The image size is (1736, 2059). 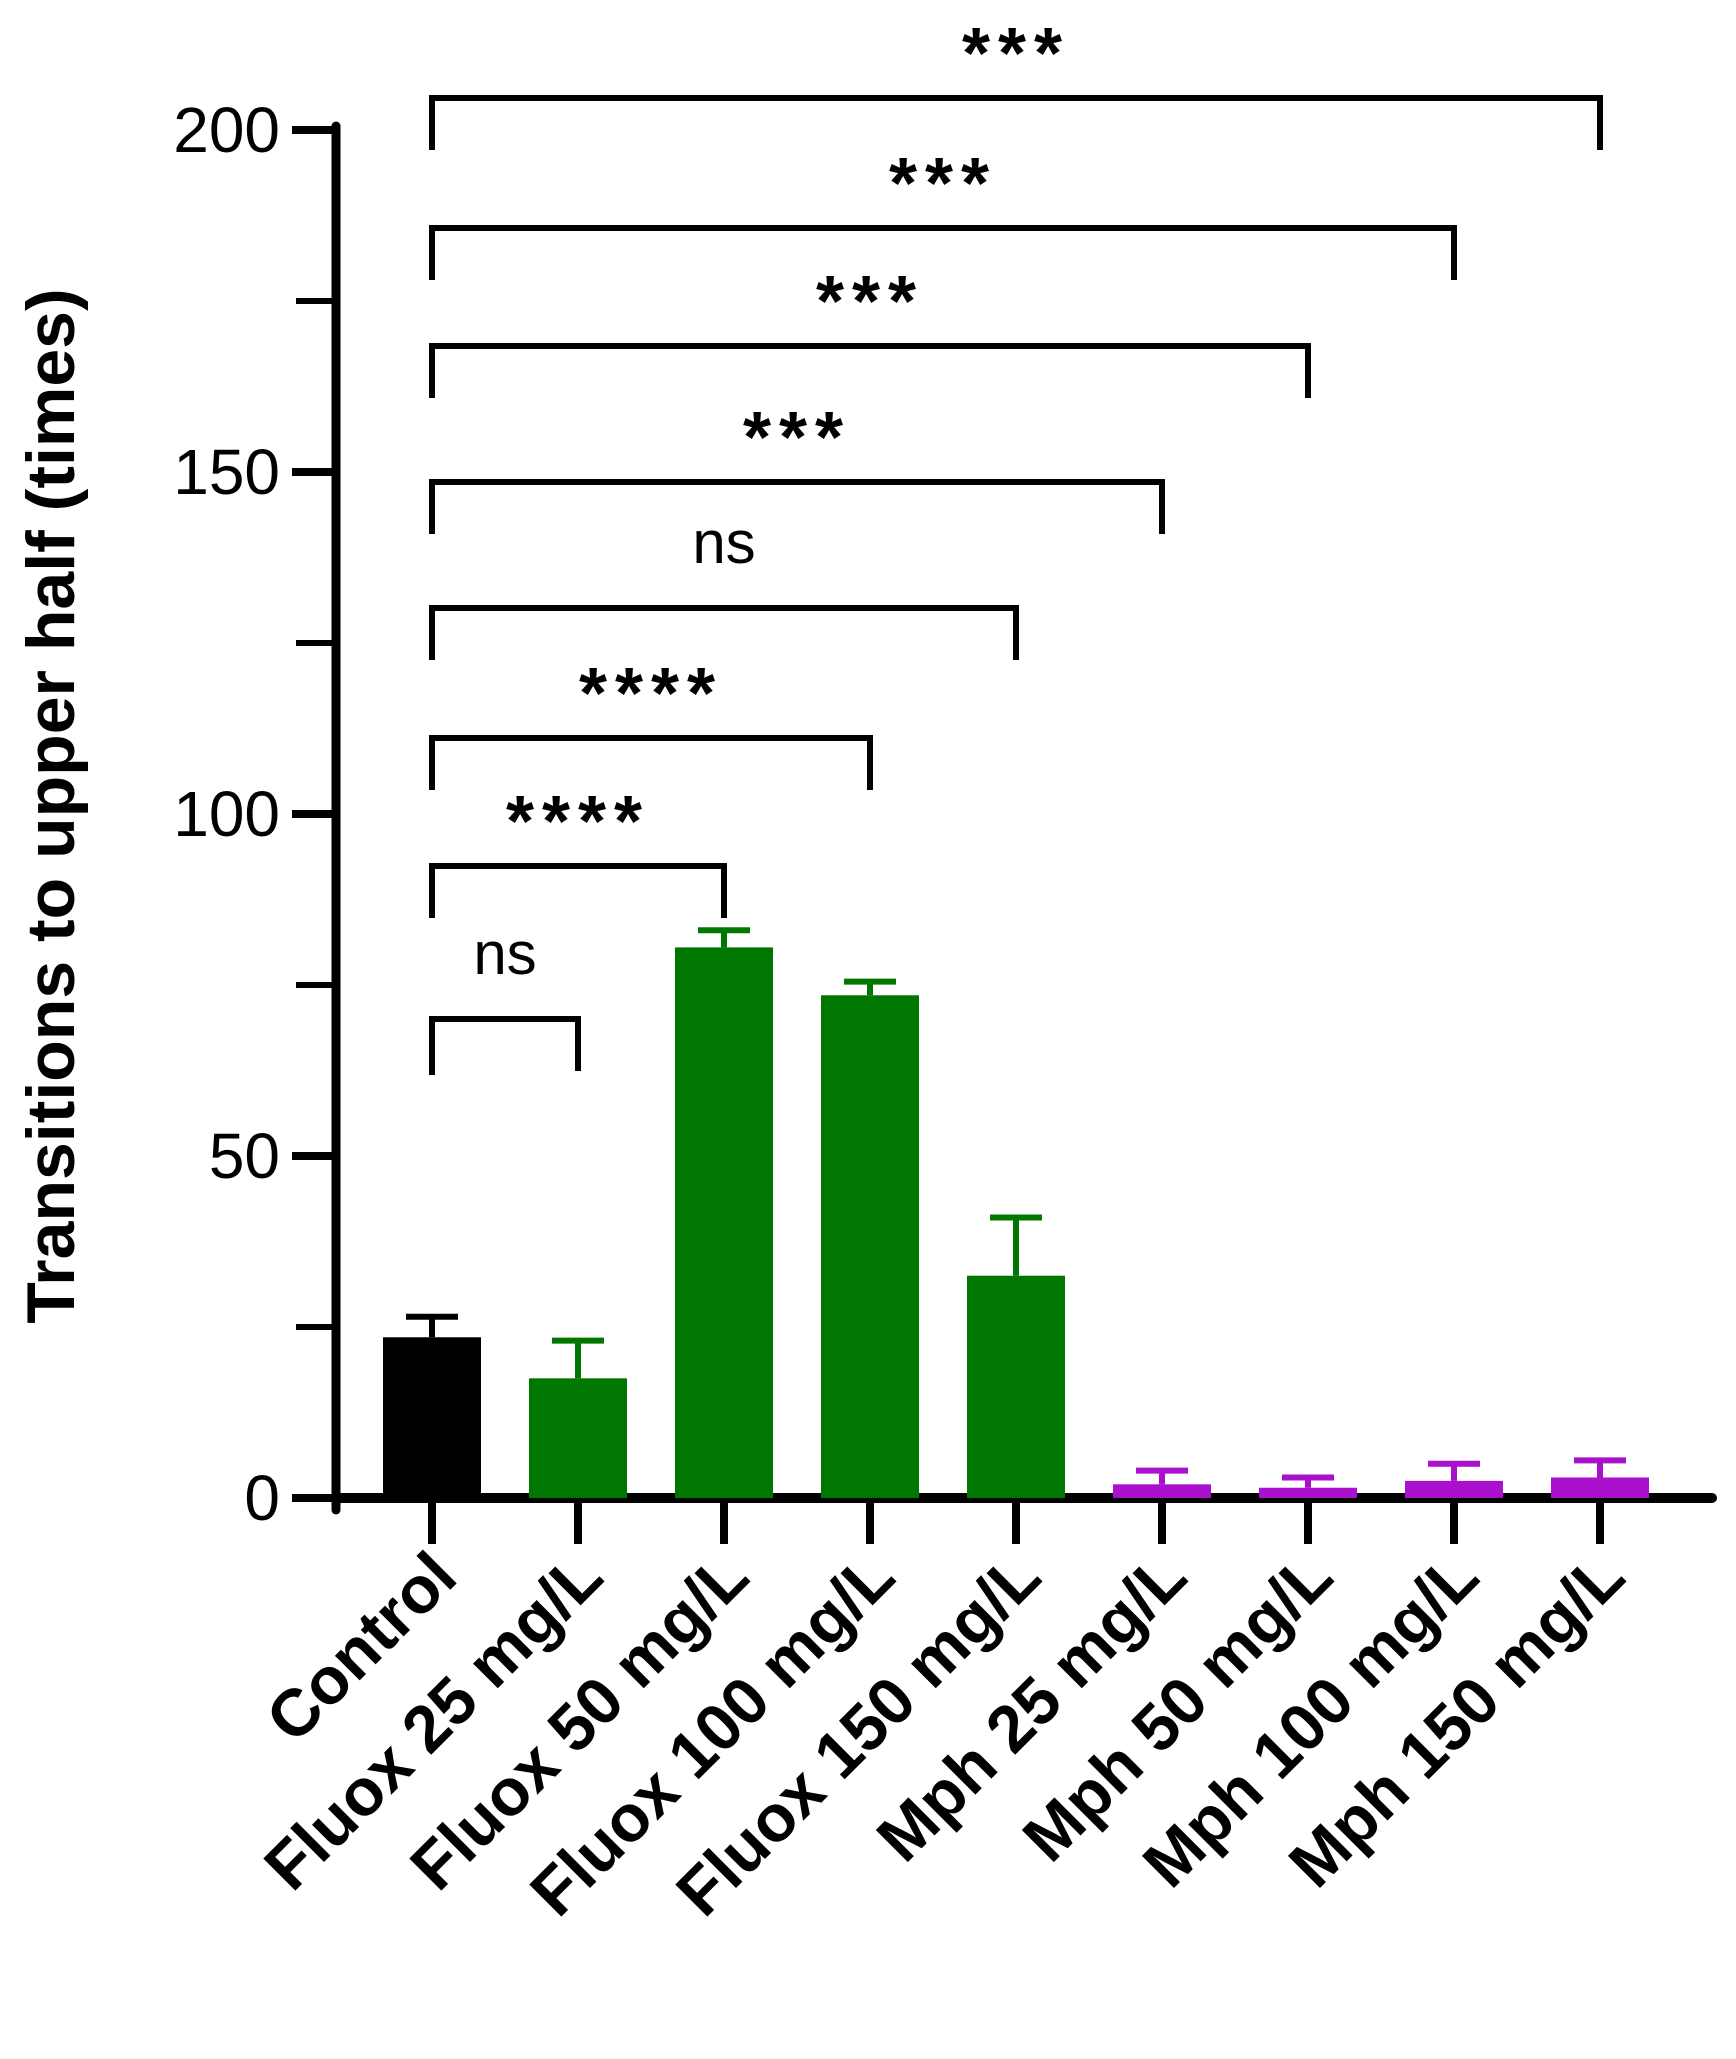 What do you see at coordinates (51, 805) in the screenshot?
I see `y-axis-title: Transitions to upper half (times)` at bounding box center [51, 805].